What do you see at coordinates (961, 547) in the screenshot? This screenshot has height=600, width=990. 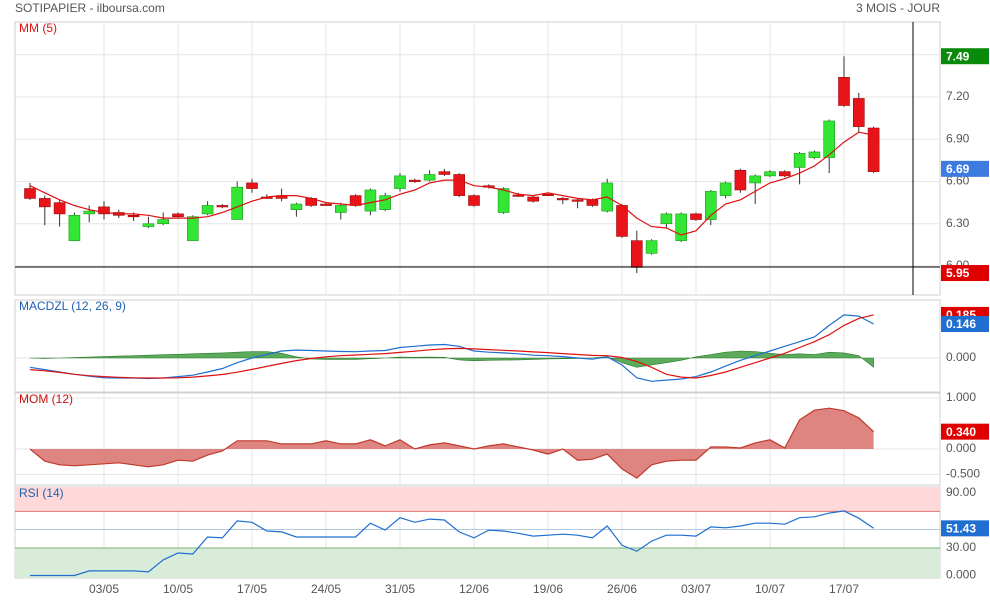 I see `y-tick-label: 30.00` at bounding box center [961, 547].